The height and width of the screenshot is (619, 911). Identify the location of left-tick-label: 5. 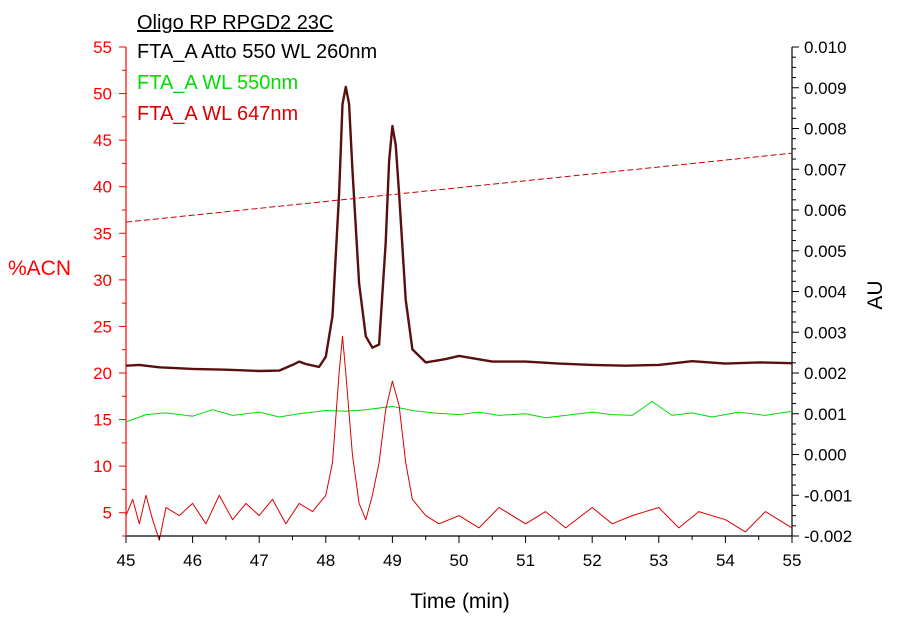
(107, 513).